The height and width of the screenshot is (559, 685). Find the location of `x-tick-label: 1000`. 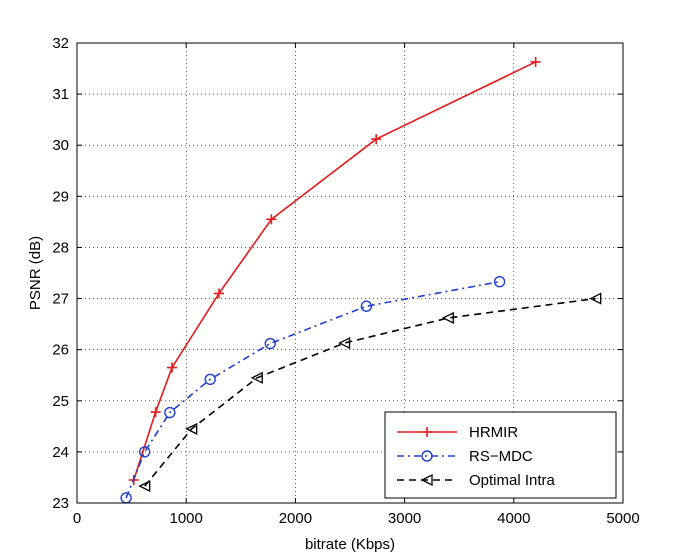

x-tick-label: 1000 is located at coordinates (186, 518).